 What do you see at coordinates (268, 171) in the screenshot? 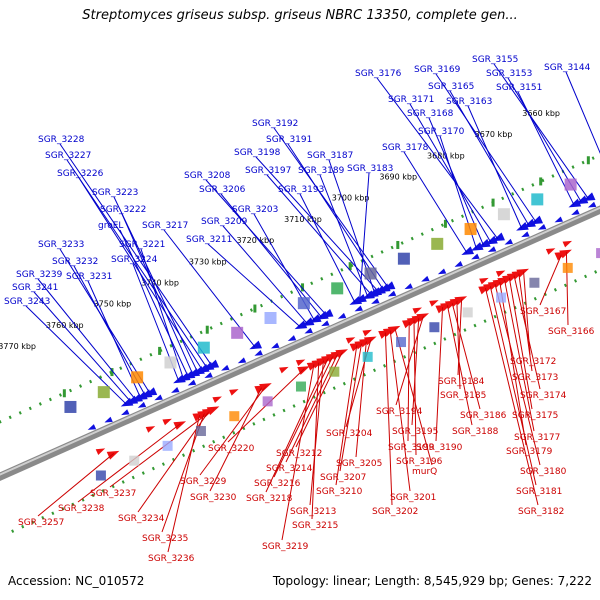
I see `forward-gene-label: SGR_3197` at bounding box center [268, 171].